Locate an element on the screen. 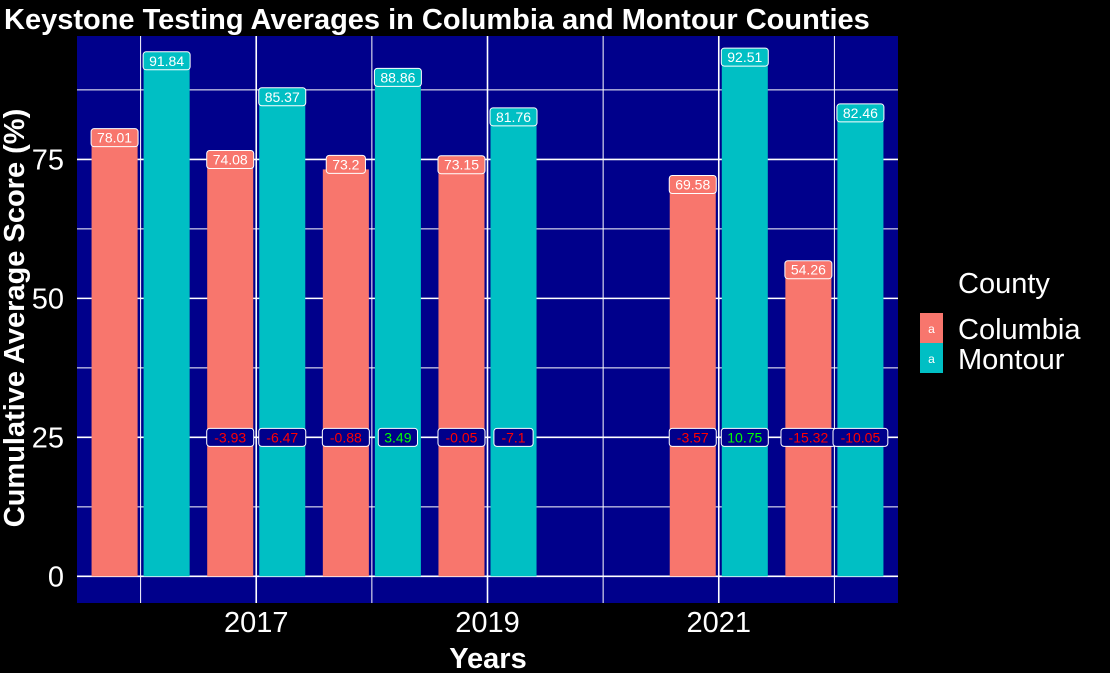  x-tick-labels: 2017 2019 2021 is located at coordinates (487, 623).